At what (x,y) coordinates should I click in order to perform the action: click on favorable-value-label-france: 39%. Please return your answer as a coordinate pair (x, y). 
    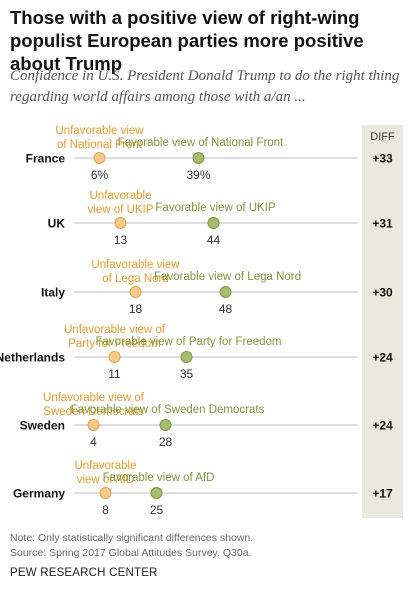
    Looking at the image, I should click on (198, 175).